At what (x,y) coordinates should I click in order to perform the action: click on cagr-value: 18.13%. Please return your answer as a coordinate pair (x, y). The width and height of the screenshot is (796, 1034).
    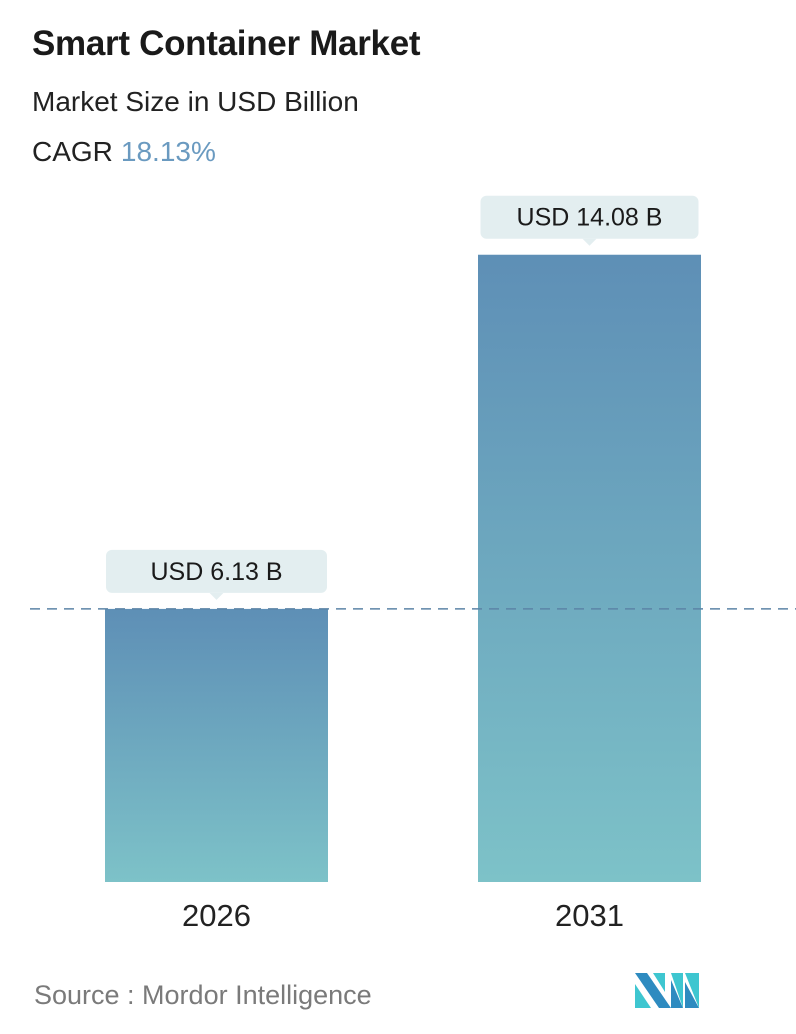
    Looking at the image, I should click on (168, 151).